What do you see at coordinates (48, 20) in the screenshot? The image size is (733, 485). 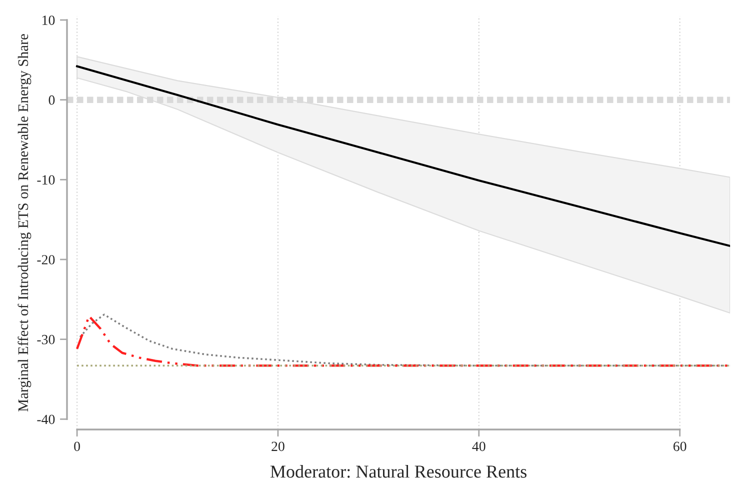 I see `y-tick-label: 10` at bounding box center [48, 20].